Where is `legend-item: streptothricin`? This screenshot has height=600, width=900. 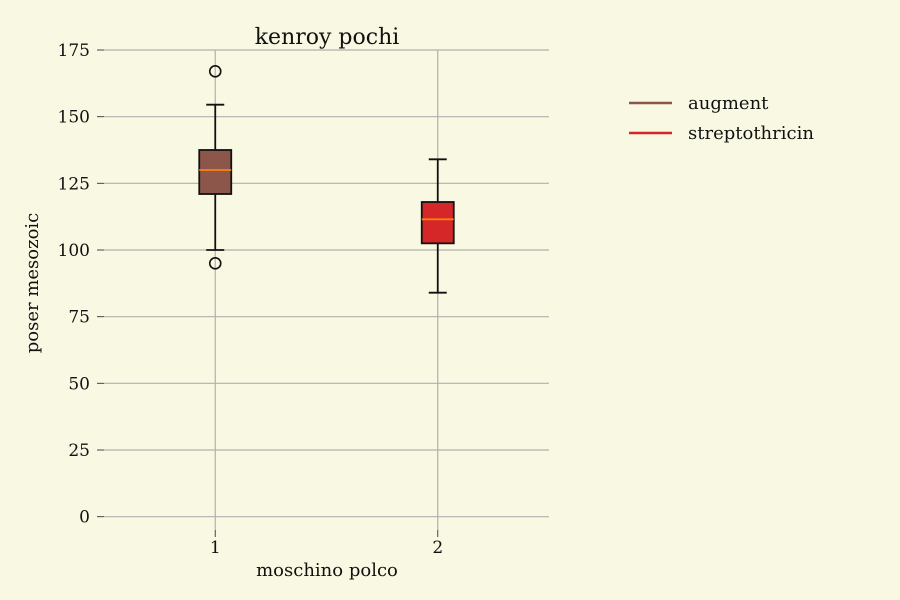 legend-item: streptothricin is located at coordinates (721, 133).